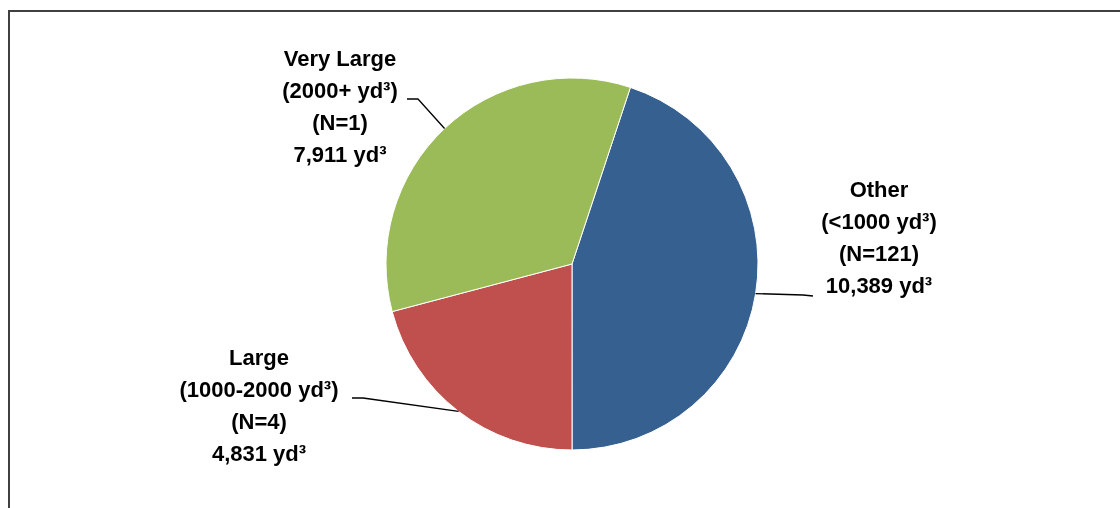 This screenshot has height=508, width=1120. What do you see at coordinates (340, 154) in the screenshot?
I see `data-label: 7,911 yd³` at bounding box center [340, 154].